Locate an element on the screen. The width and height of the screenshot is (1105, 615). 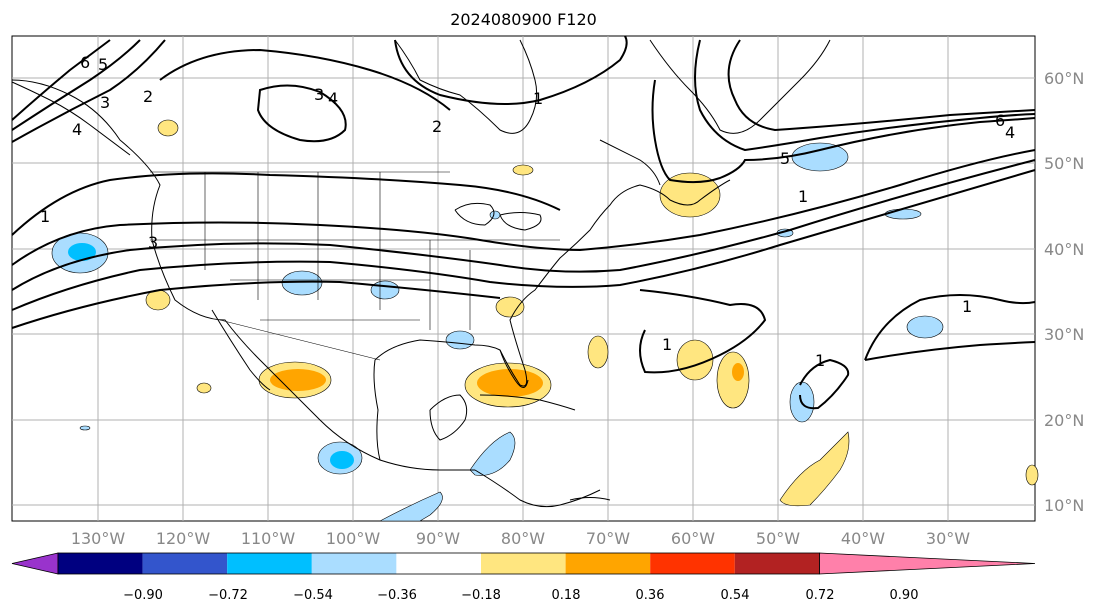
colorbar-tick-label: 0.90 is located at coordinates (904, 595).